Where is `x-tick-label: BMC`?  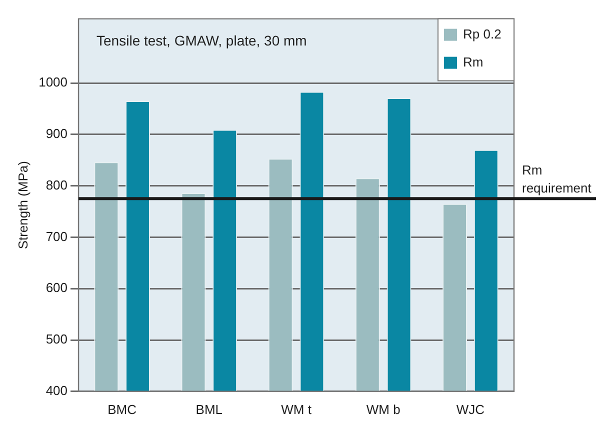
x-tick-label: BMC is located at coordinates (122, 409).